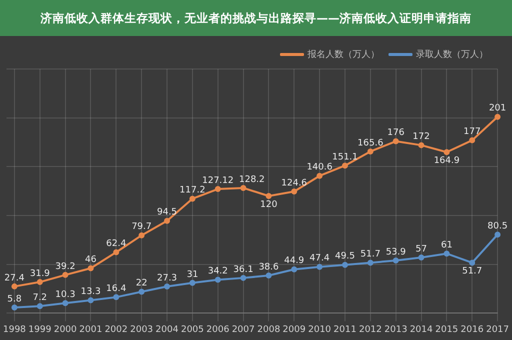 The height and width of the screenshot is (340, 512). Describe the element at coordinates (294, 329) in the screenshot. I see `x-tick-label: 2009` at that location.